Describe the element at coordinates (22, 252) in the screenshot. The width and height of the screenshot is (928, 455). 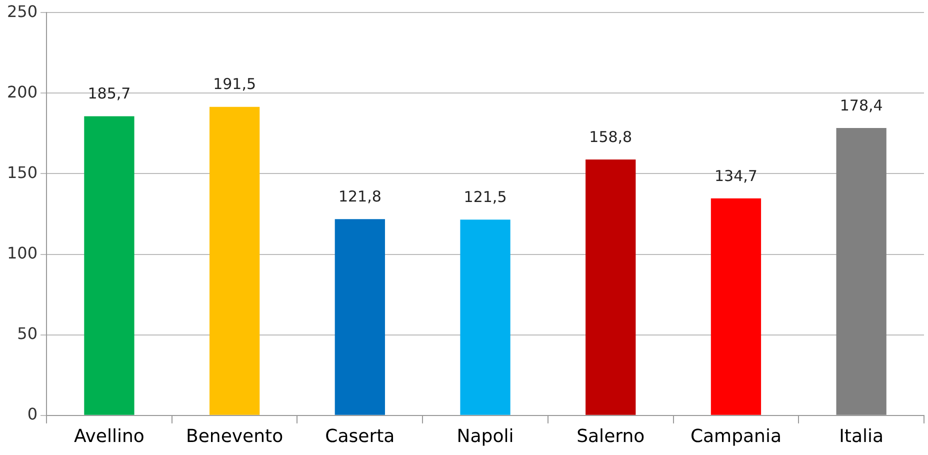
I see `y-tick-label: 100` at that location.